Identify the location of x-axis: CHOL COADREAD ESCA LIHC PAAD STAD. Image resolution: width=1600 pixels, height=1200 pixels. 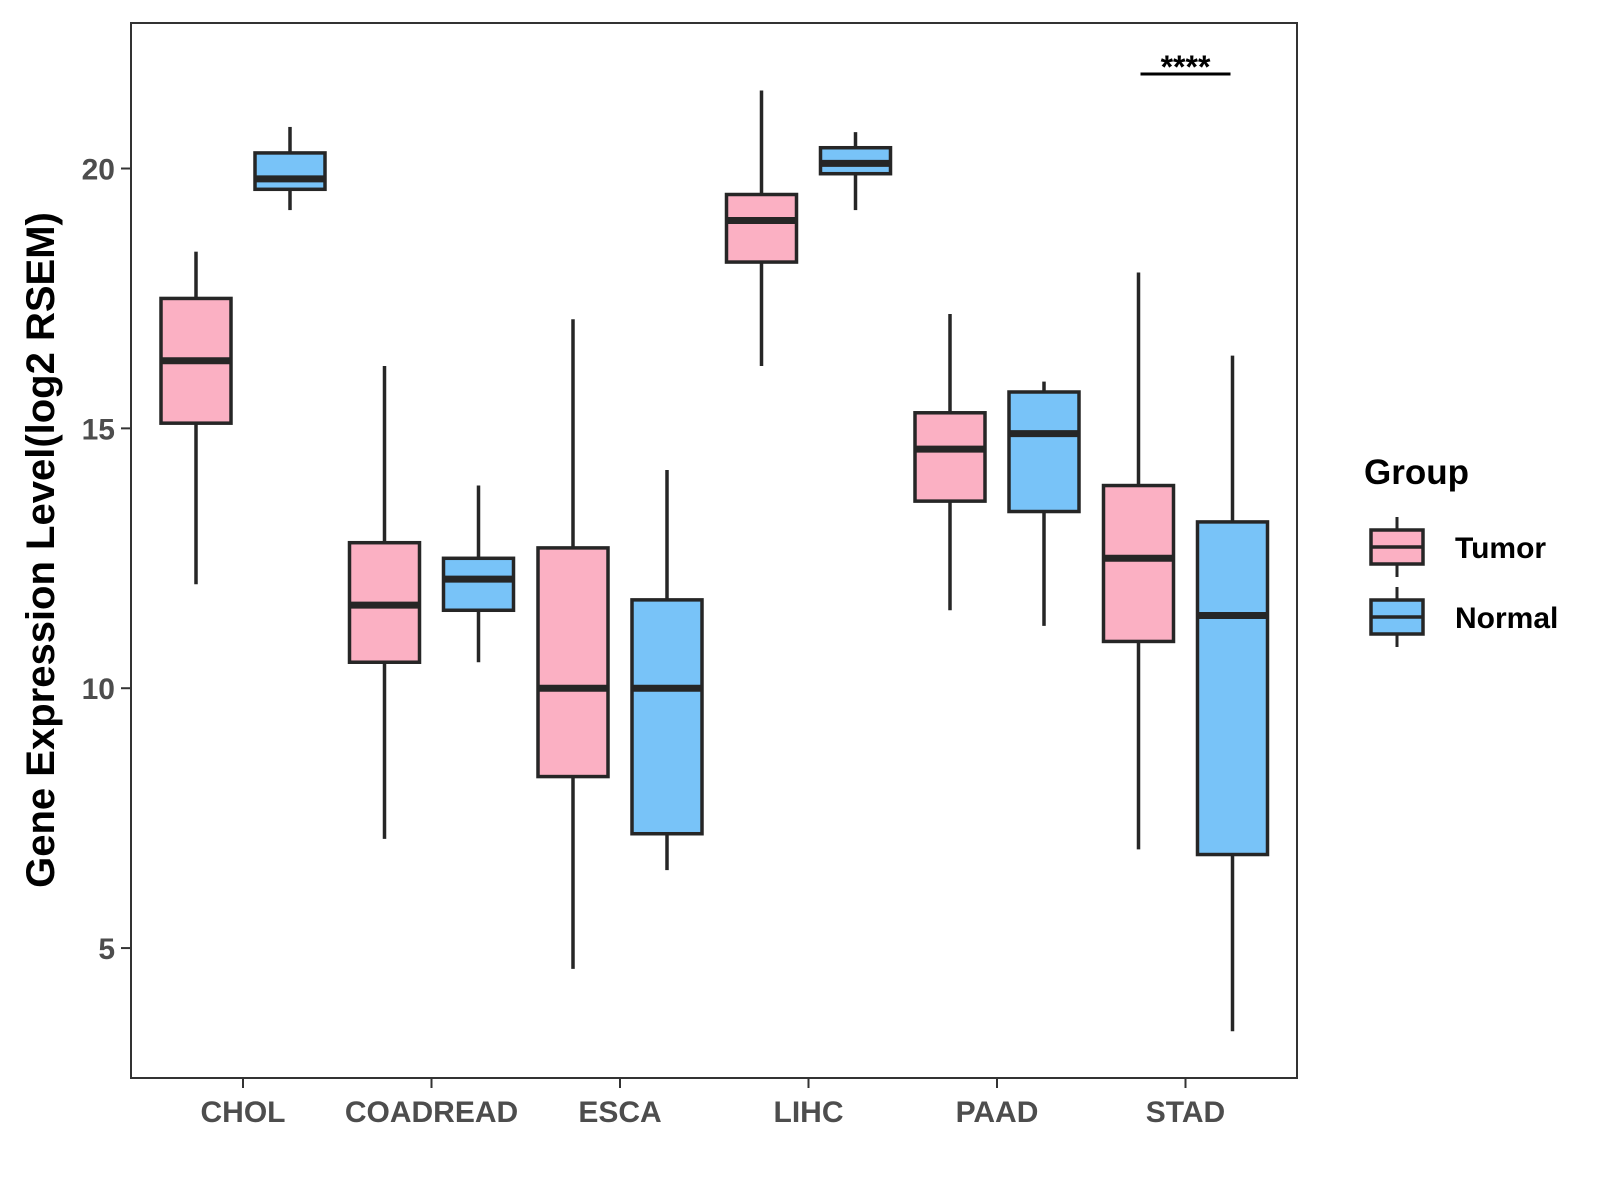
(713, 1103).